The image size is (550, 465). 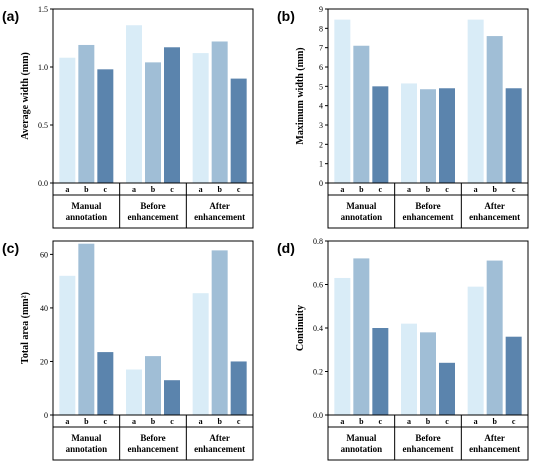 What do you see at coordinates (321, 125) in the screenshot?
I see `y-tick-label: 3` at bounding box center [321, 125].